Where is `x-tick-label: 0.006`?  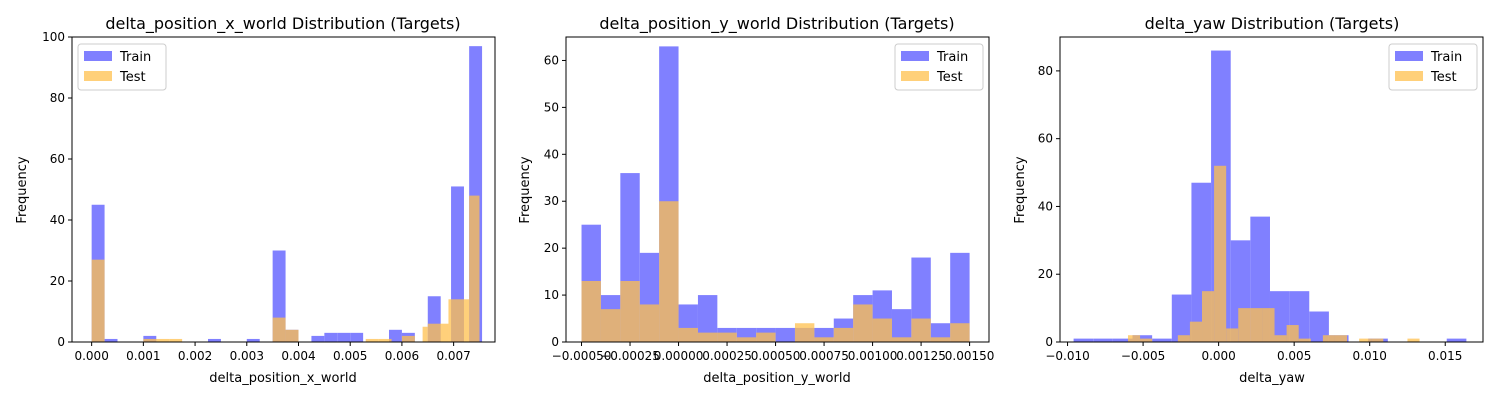 x-tick-label: 0.006 is located at coordinates (402, 356).